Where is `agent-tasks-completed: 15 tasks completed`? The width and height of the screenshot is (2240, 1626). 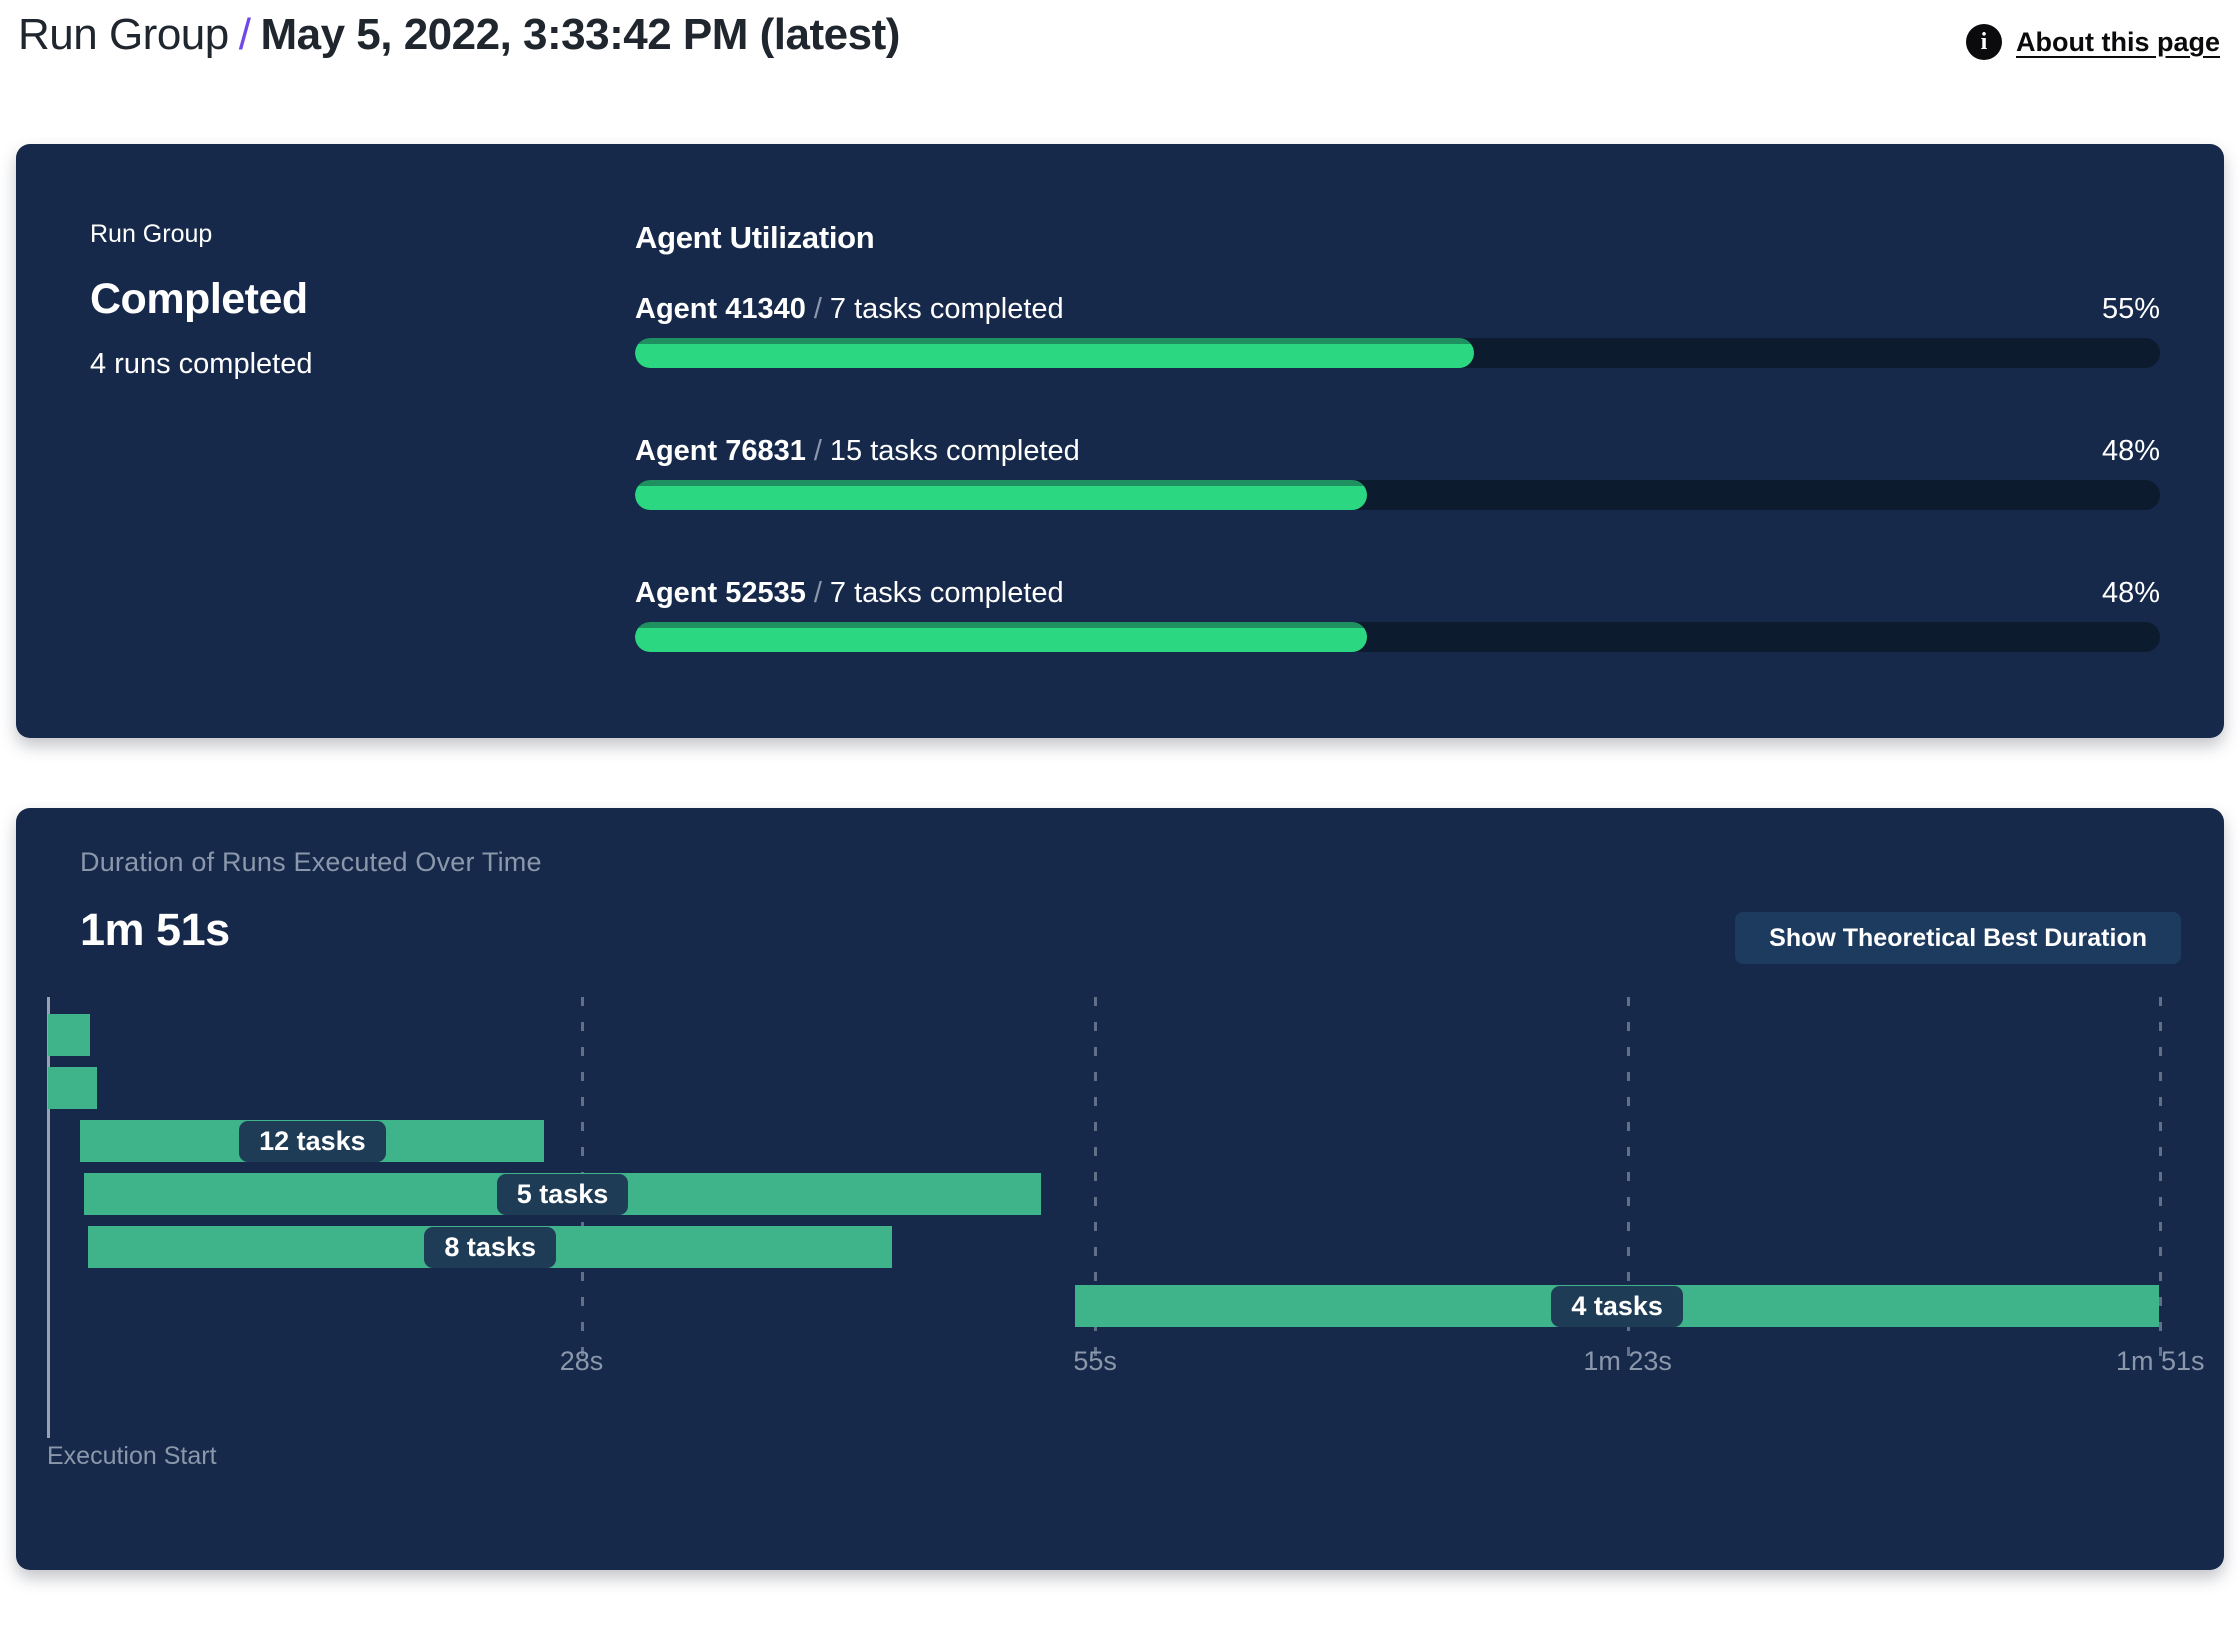 agent-tasks-completed: 15 tasks completed is located at coordinates (954, 451).